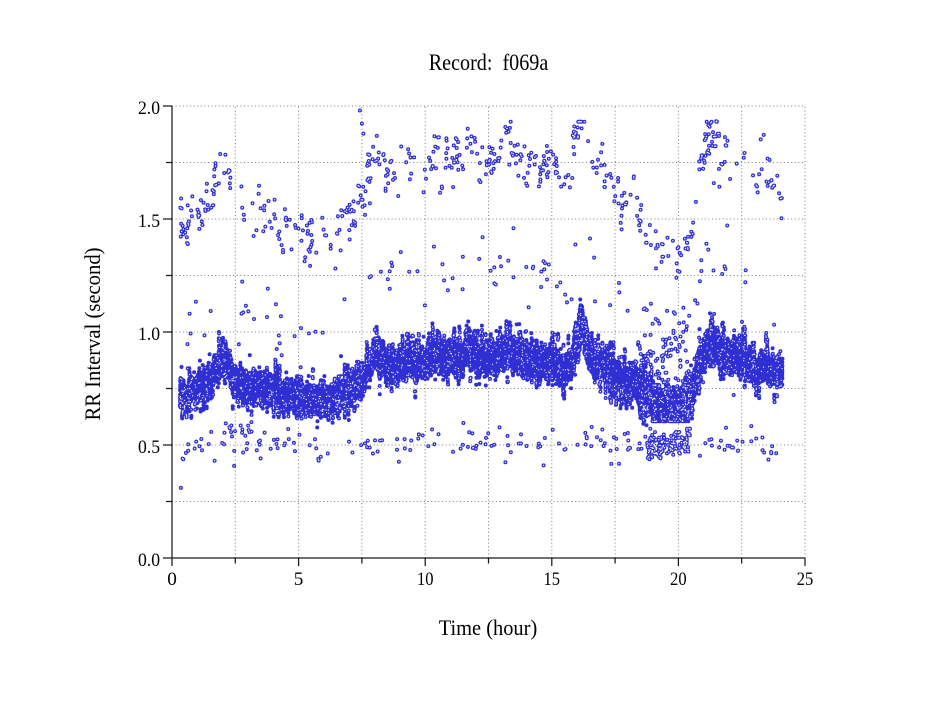 The width and height of the screenshot is (949, 702). I want to click on svg-text: 25, so click(805, 579).